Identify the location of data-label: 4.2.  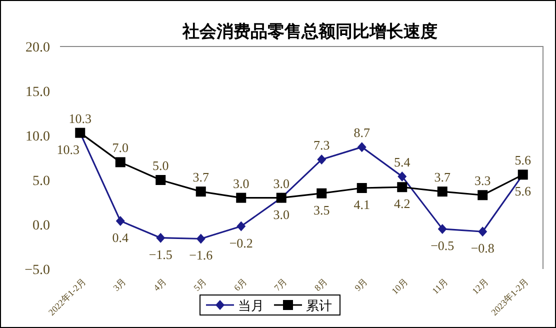
(402, 204).